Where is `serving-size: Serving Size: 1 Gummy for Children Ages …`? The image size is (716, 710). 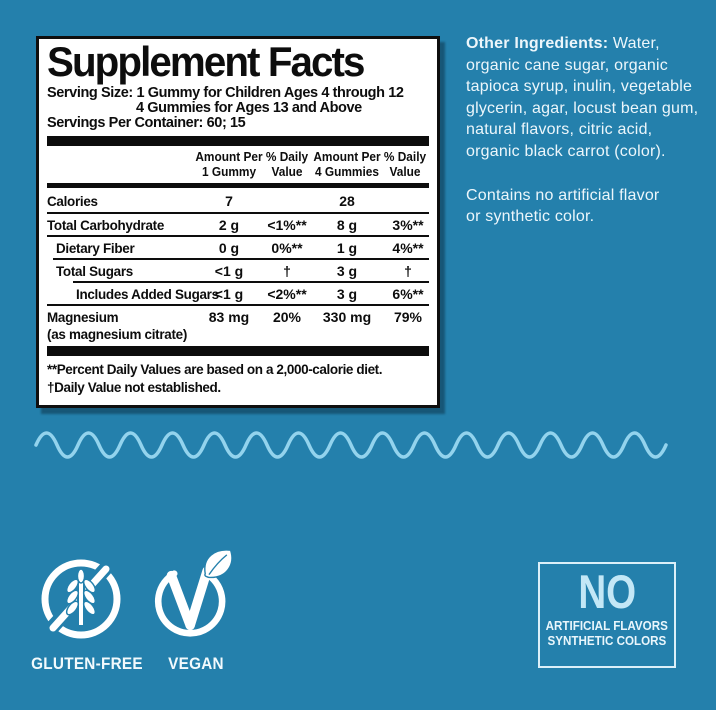 serving-size: Serving Size: 1 Gummy for Children Ages … is located at coordinates (238, 108).